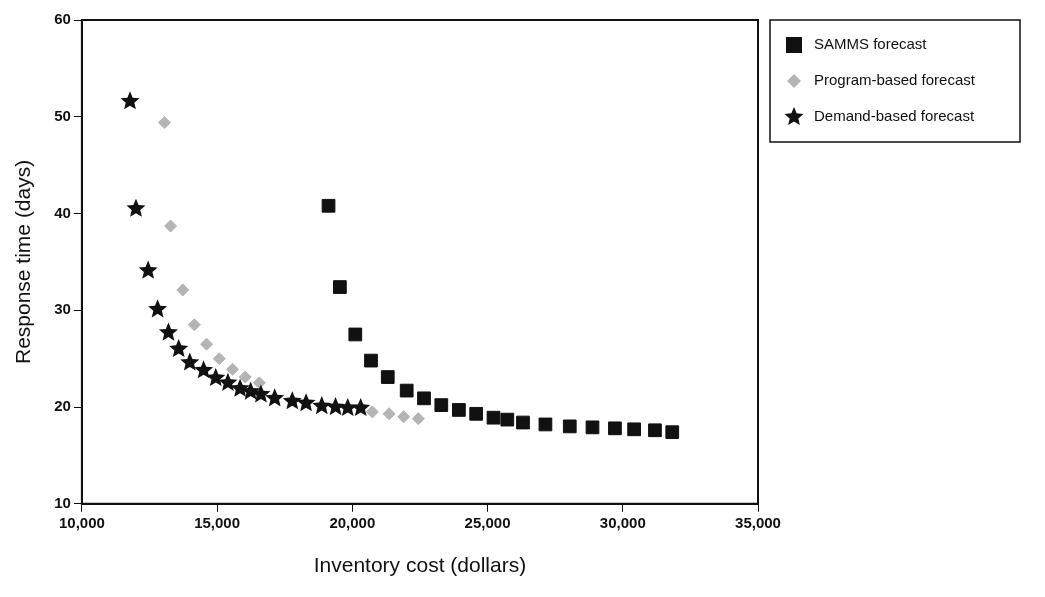 This screenshot has height=597, width=1045. Describe the element at coordinates (23, 262) in the screenshot. I see `y-axis-title: Response time (days)` at that location.